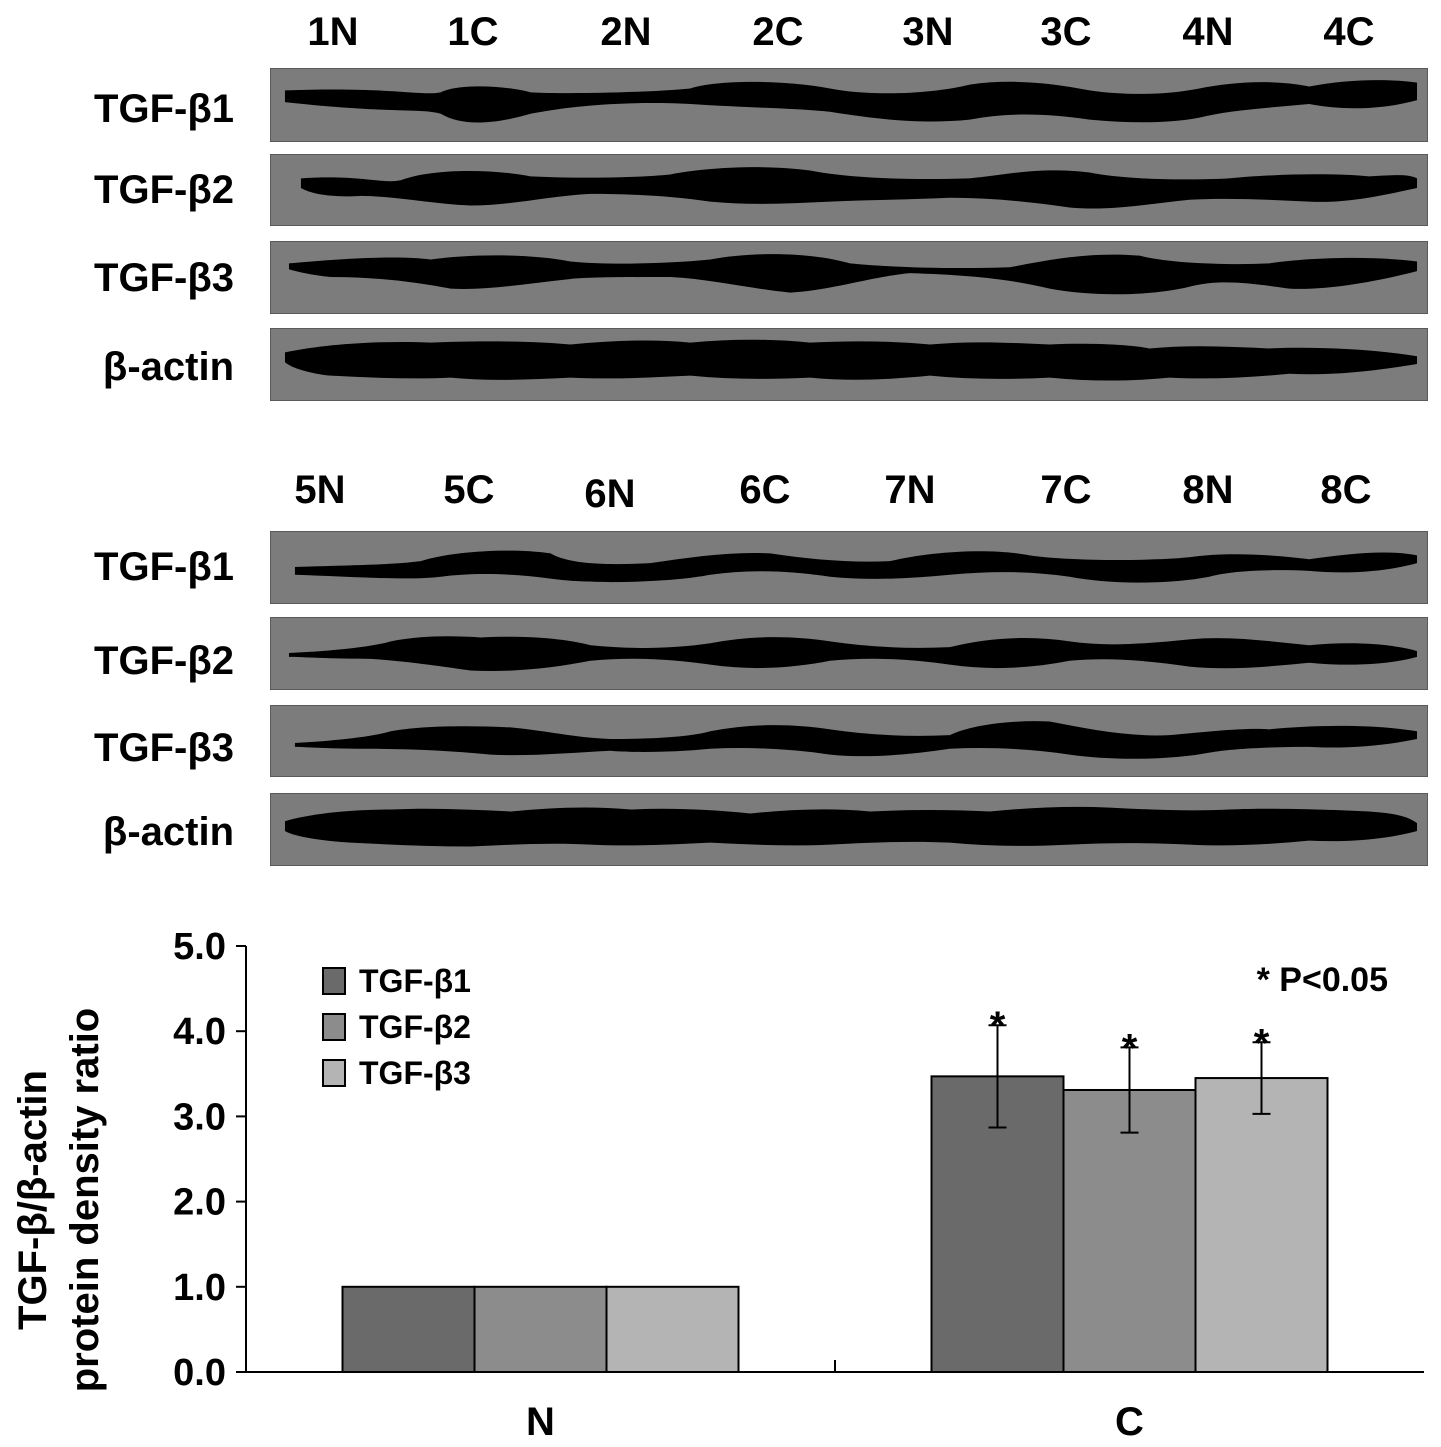 The image size is (1441, 1447). What do you see at coordinates (540, 1422) in the screenshot?
I see `x-category-label: N` at bounding box center [540, 1422].